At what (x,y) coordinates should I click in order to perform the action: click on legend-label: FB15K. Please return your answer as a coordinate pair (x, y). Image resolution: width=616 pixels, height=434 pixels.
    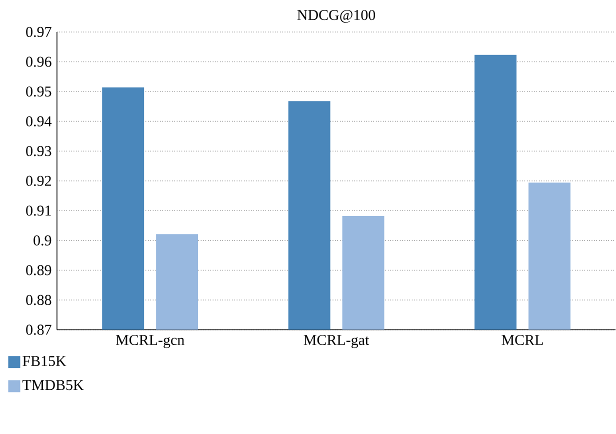
    Looking at the image, I should click on (44, 361).